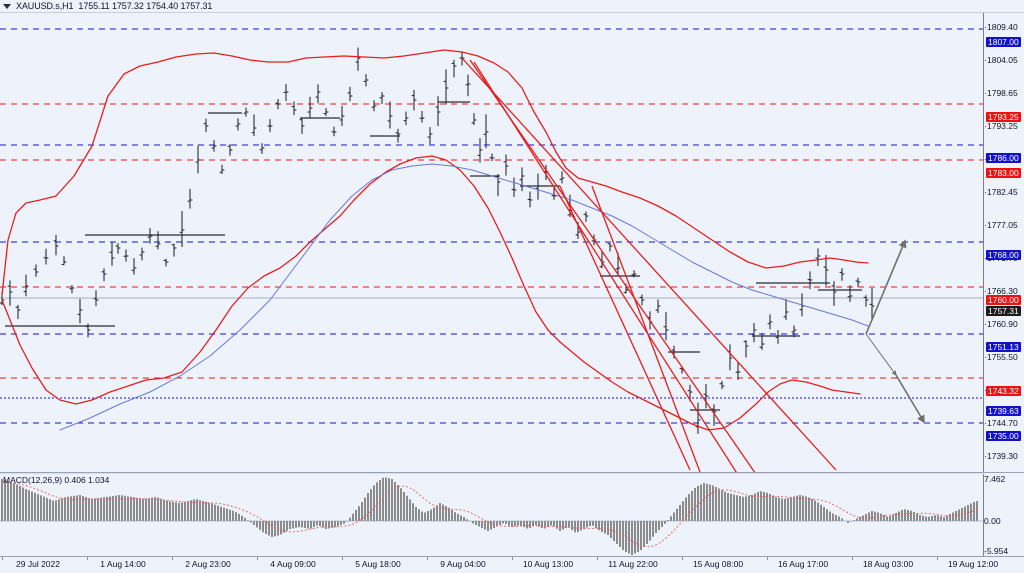  I want to click on price-level-tag: 1760.00, so click(1003, 300).